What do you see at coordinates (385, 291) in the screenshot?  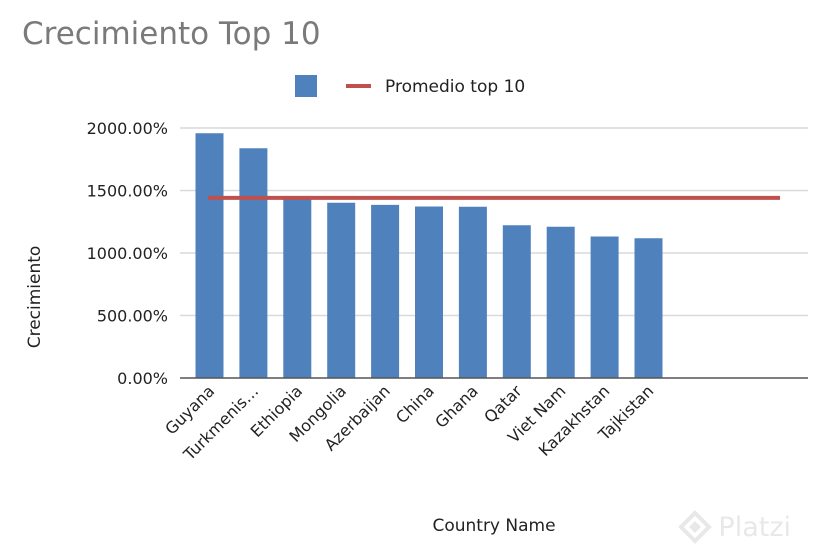 I see `bar-azerbaijan` at bounding box center [385, 291].